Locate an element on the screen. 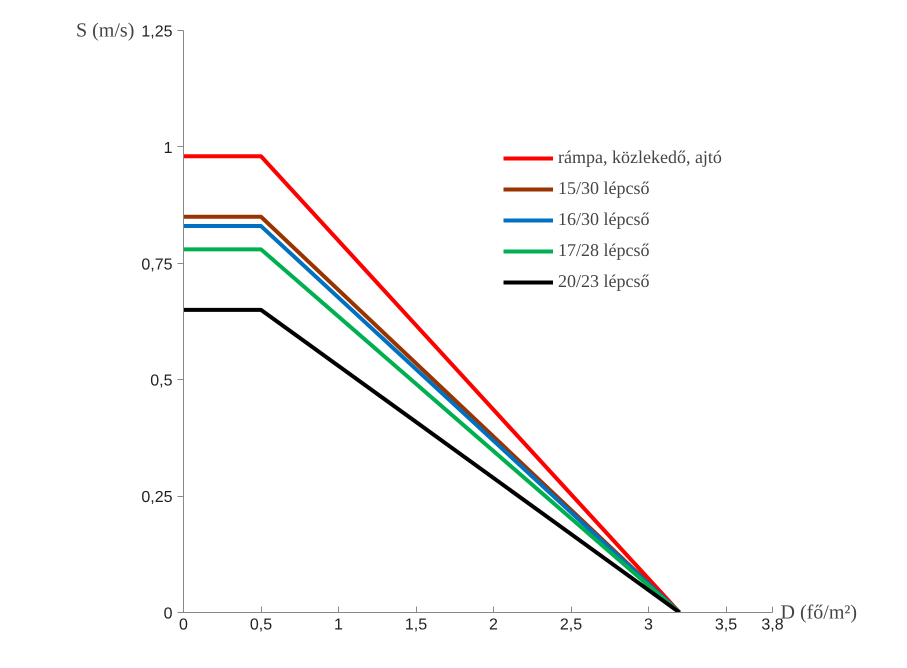  x-tick-label: 1,5 is located at coordinates (416, 625).